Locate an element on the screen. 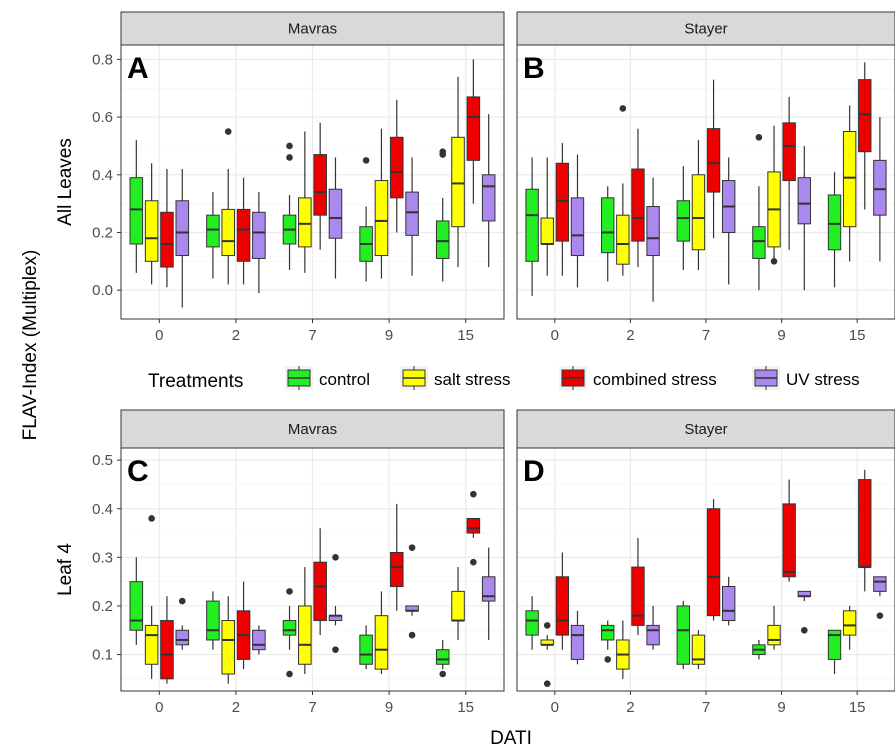 The height and width of the screenshot is (749, 895). y-tick-label: 0.4 is located at coordinates (102, 509).